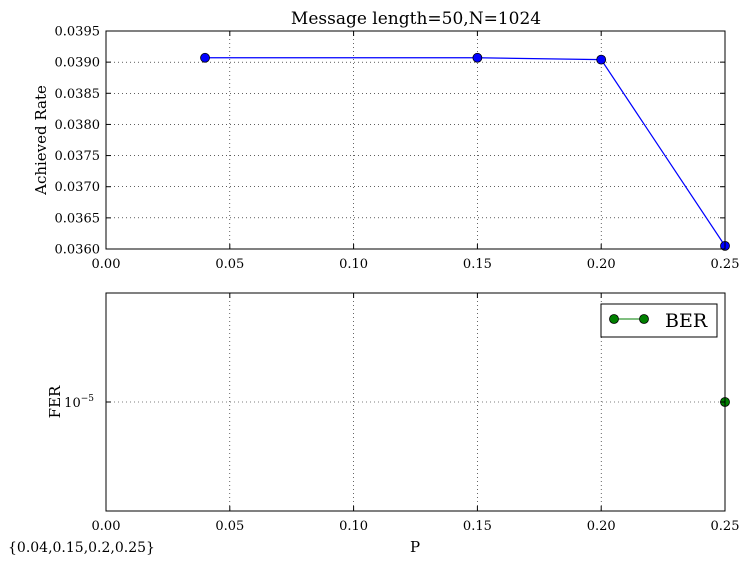 The height and width of the screenshot is (567, 750). I want to click on top-x-tick-label: 0.10, so click(353, 264).